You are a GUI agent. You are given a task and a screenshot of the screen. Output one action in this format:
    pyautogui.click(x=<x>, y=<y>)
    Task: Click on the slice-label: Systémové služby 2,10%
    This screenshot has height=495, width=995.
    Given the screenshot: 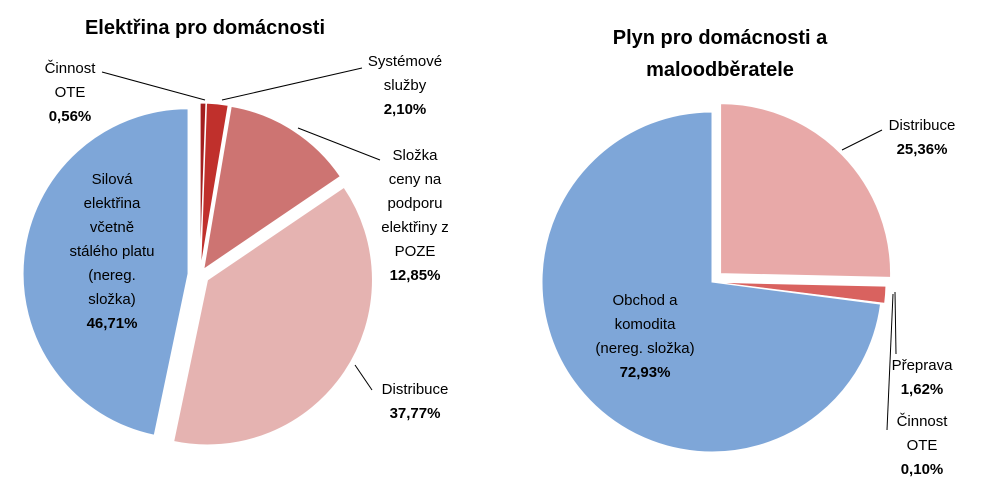 What is the action you would take?
    pyautogui.click(x=405, y=86)
    